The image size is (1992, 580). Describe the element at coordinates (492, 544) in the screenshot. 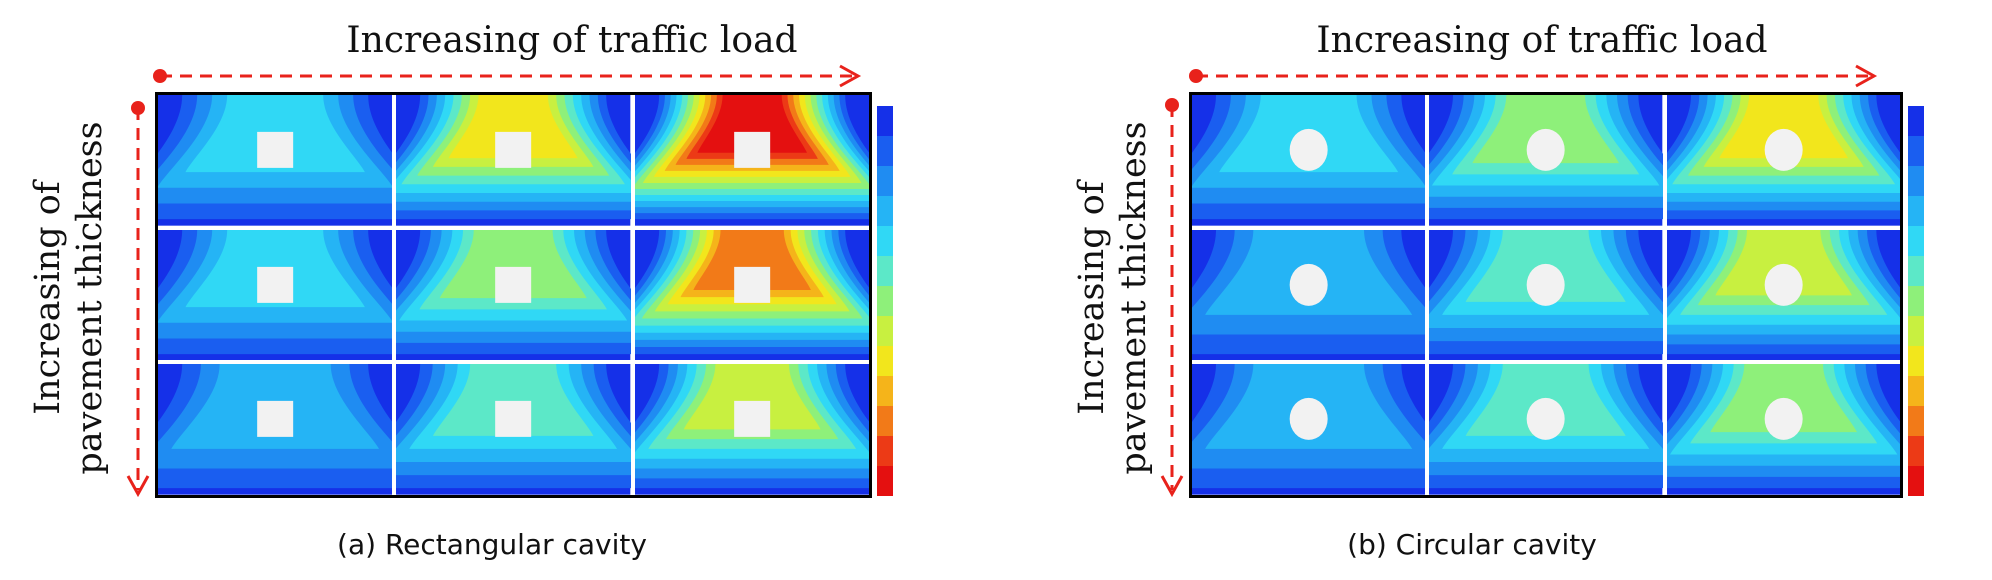

I see `caption-rectangular: (a) Rectangular cavity` at that location.